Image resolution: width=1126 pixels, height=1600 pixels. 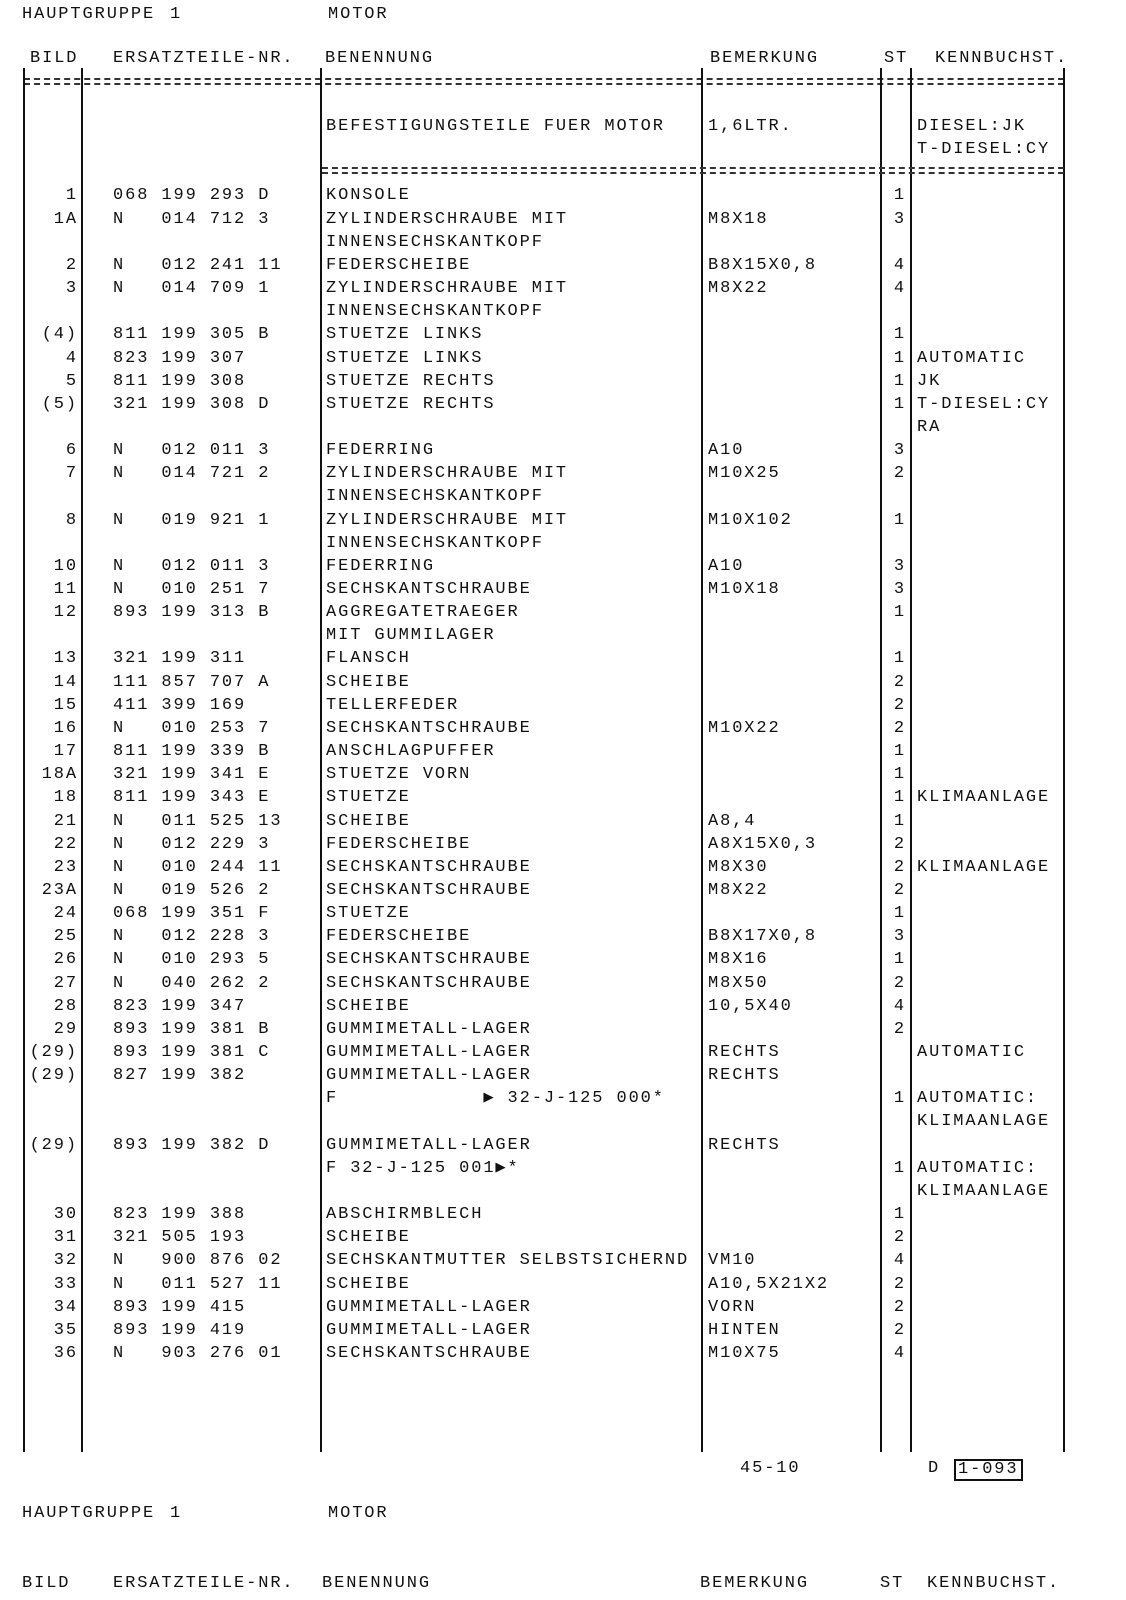 I want to click on part-number-cell: N 014 712 3, so click(x=192, y=219).